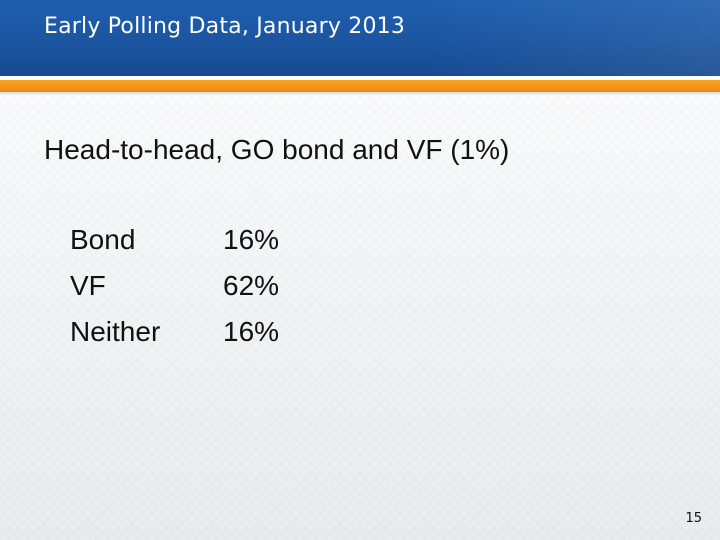  I want to click on result-value: 62%, so click(251, 285).